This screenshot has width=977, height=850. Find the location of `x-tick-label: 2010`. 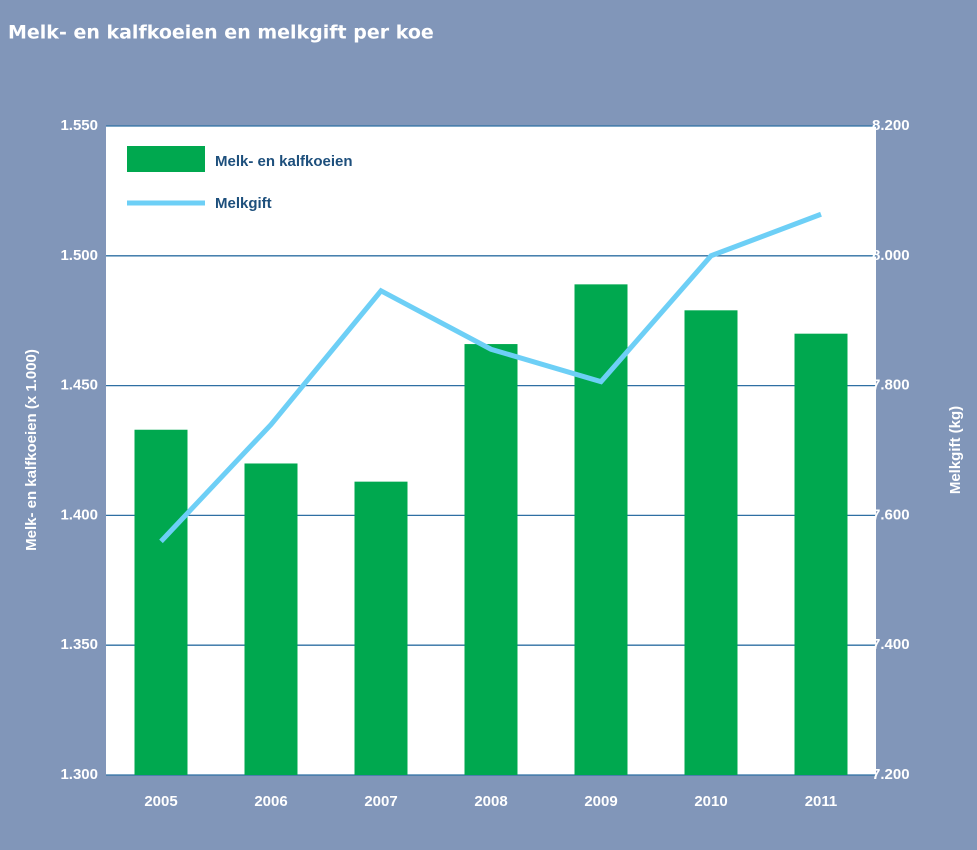

x-tick-label: 2010 is located at coordinates (710, 801).